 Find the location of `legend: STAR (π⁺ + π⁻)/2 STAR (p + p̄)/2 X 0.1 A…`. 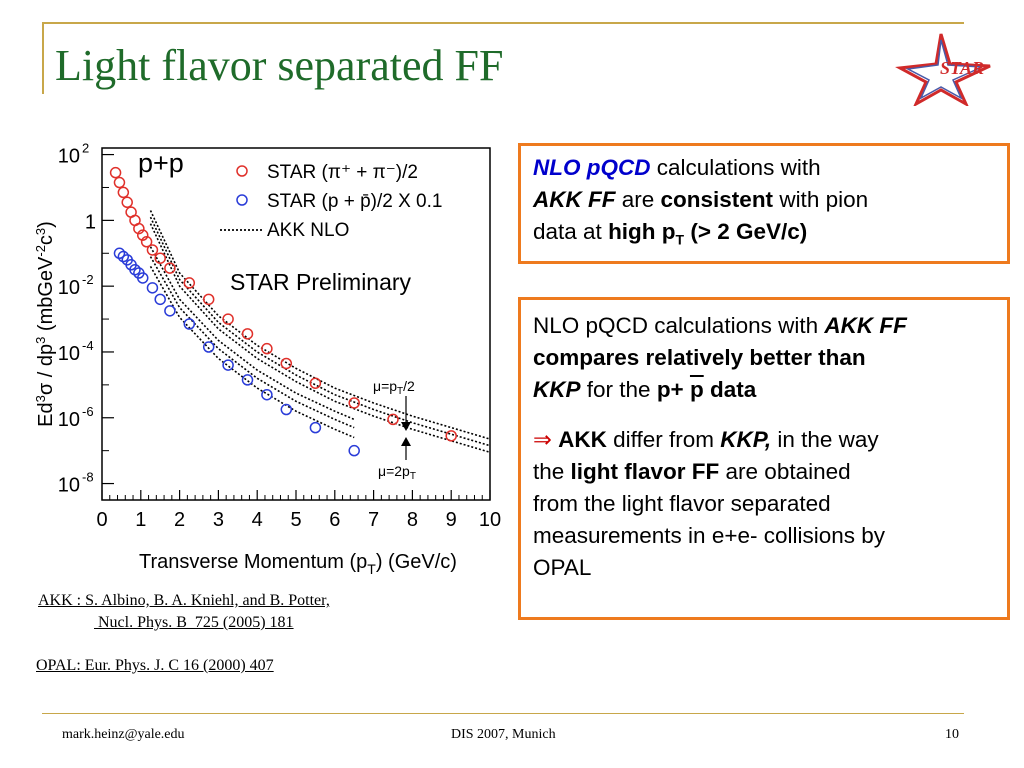

legend: STAR (π⁺ + π⁻)/2 STAR (p + p̄)/2 X 0.1 A… is located at coordinates (331, 201).